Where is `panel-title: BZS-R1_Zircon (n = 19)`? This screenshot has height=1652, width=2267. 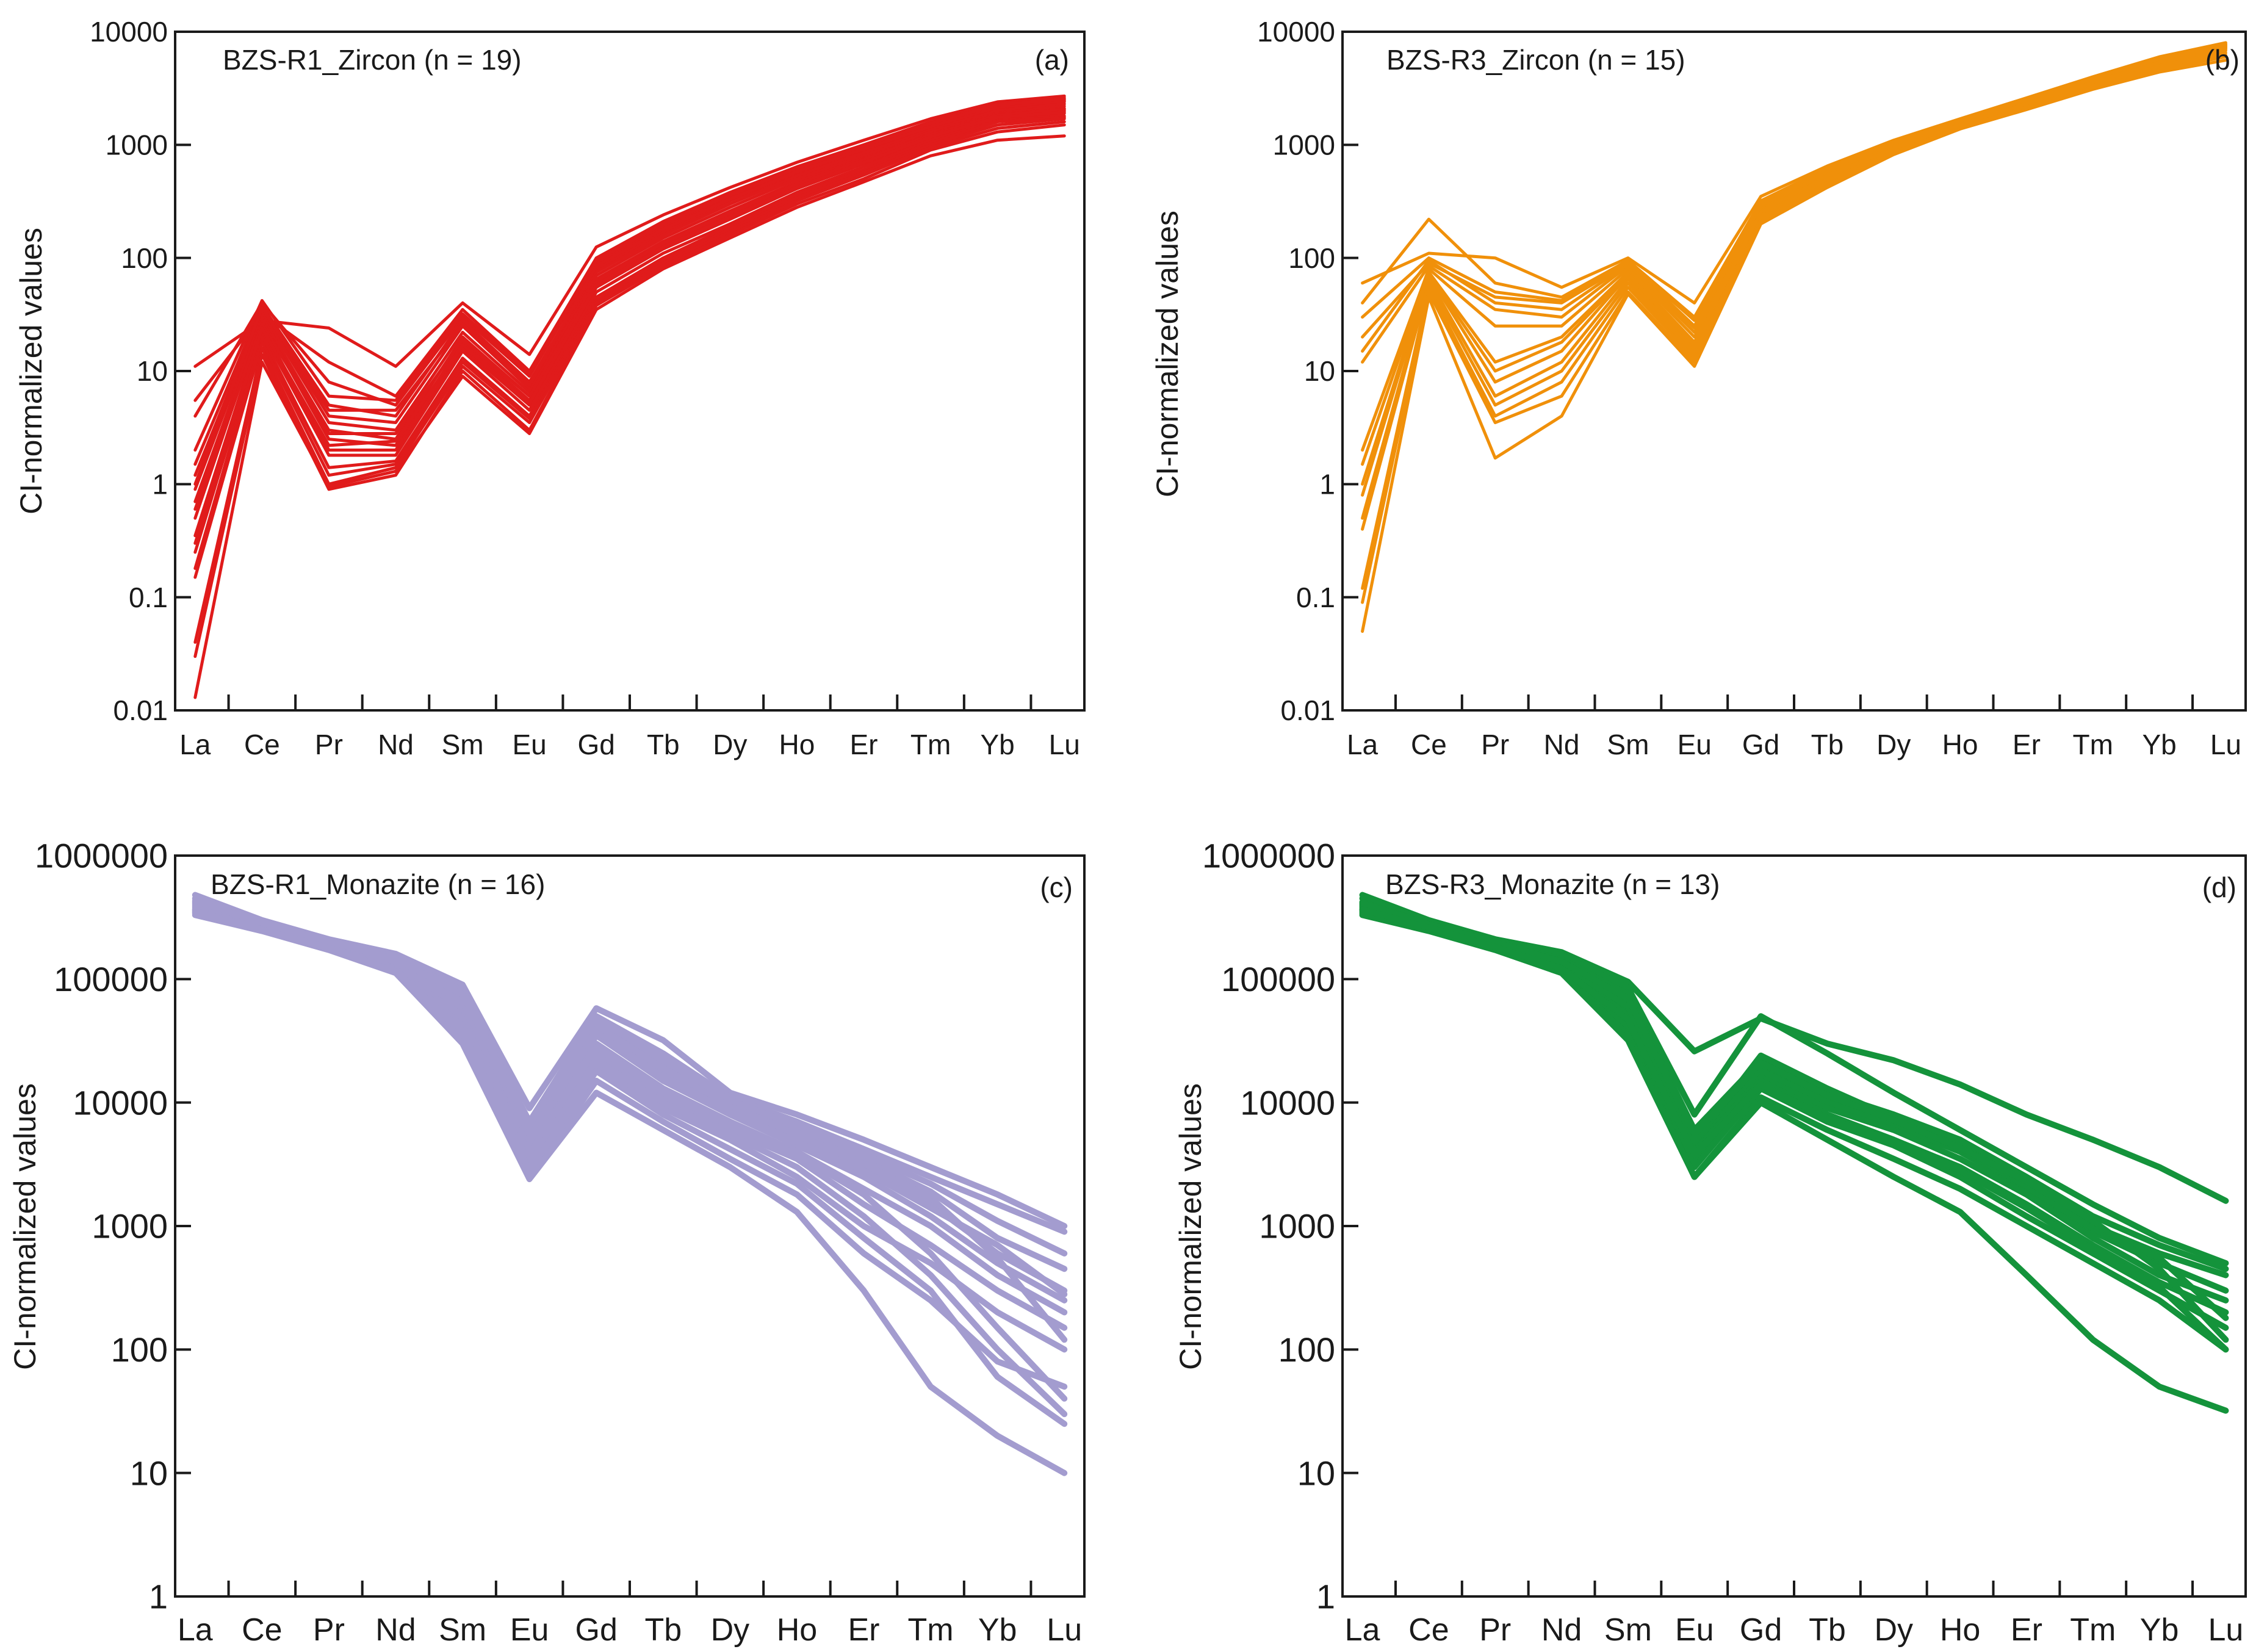
panel-title: BZS-R1_Zircon (n = 19) is located at coordinates (372, 60).